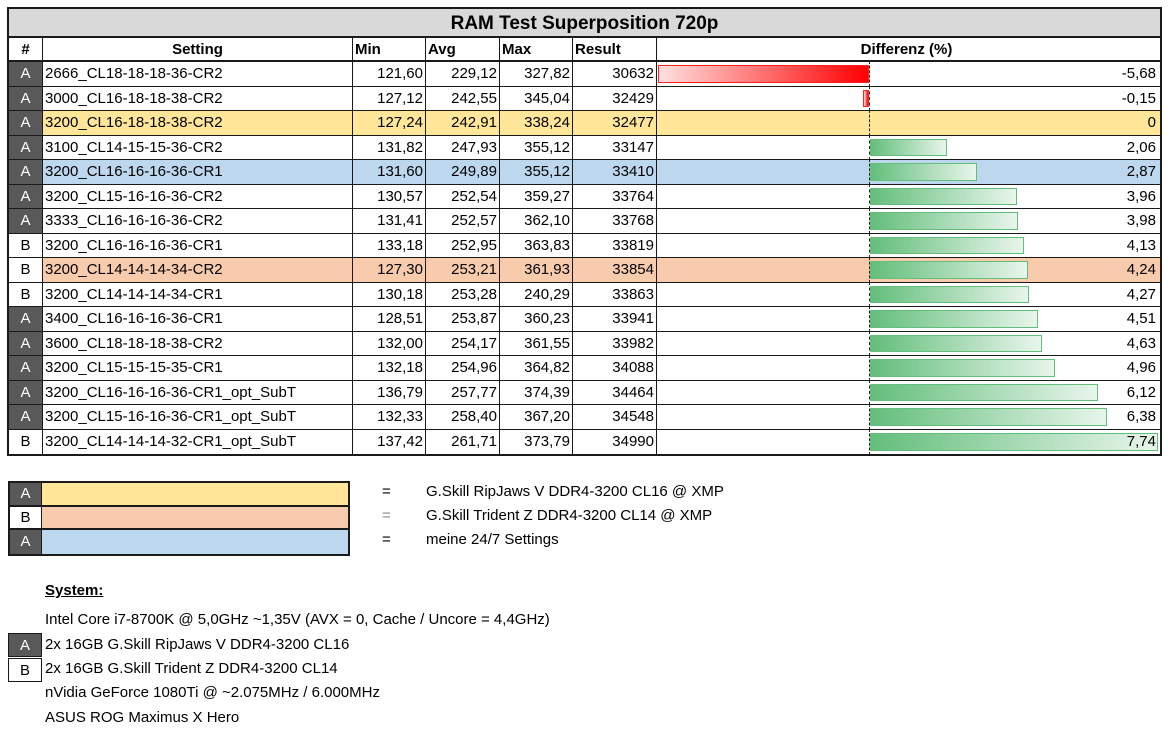 Image resolution: width=1174 pixels, height=735 pixels. I want to click on row-min: 132,18, so click(389, 368).